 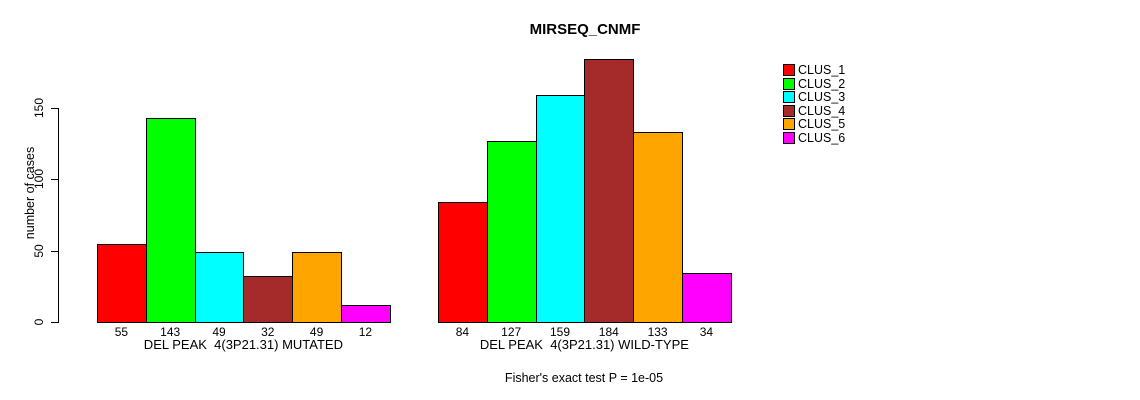 What do you see at coordinates (560, 209) in the screenshot?
I see `bar-clus_3-group2` at bounding box center [560, 209].